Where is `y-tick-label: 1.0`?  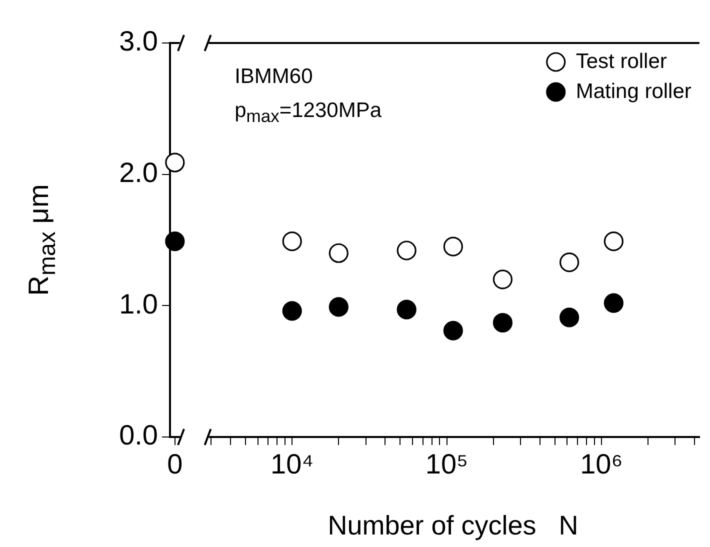 y-tick-label: 1.0 is located at coordinates (138, 304).